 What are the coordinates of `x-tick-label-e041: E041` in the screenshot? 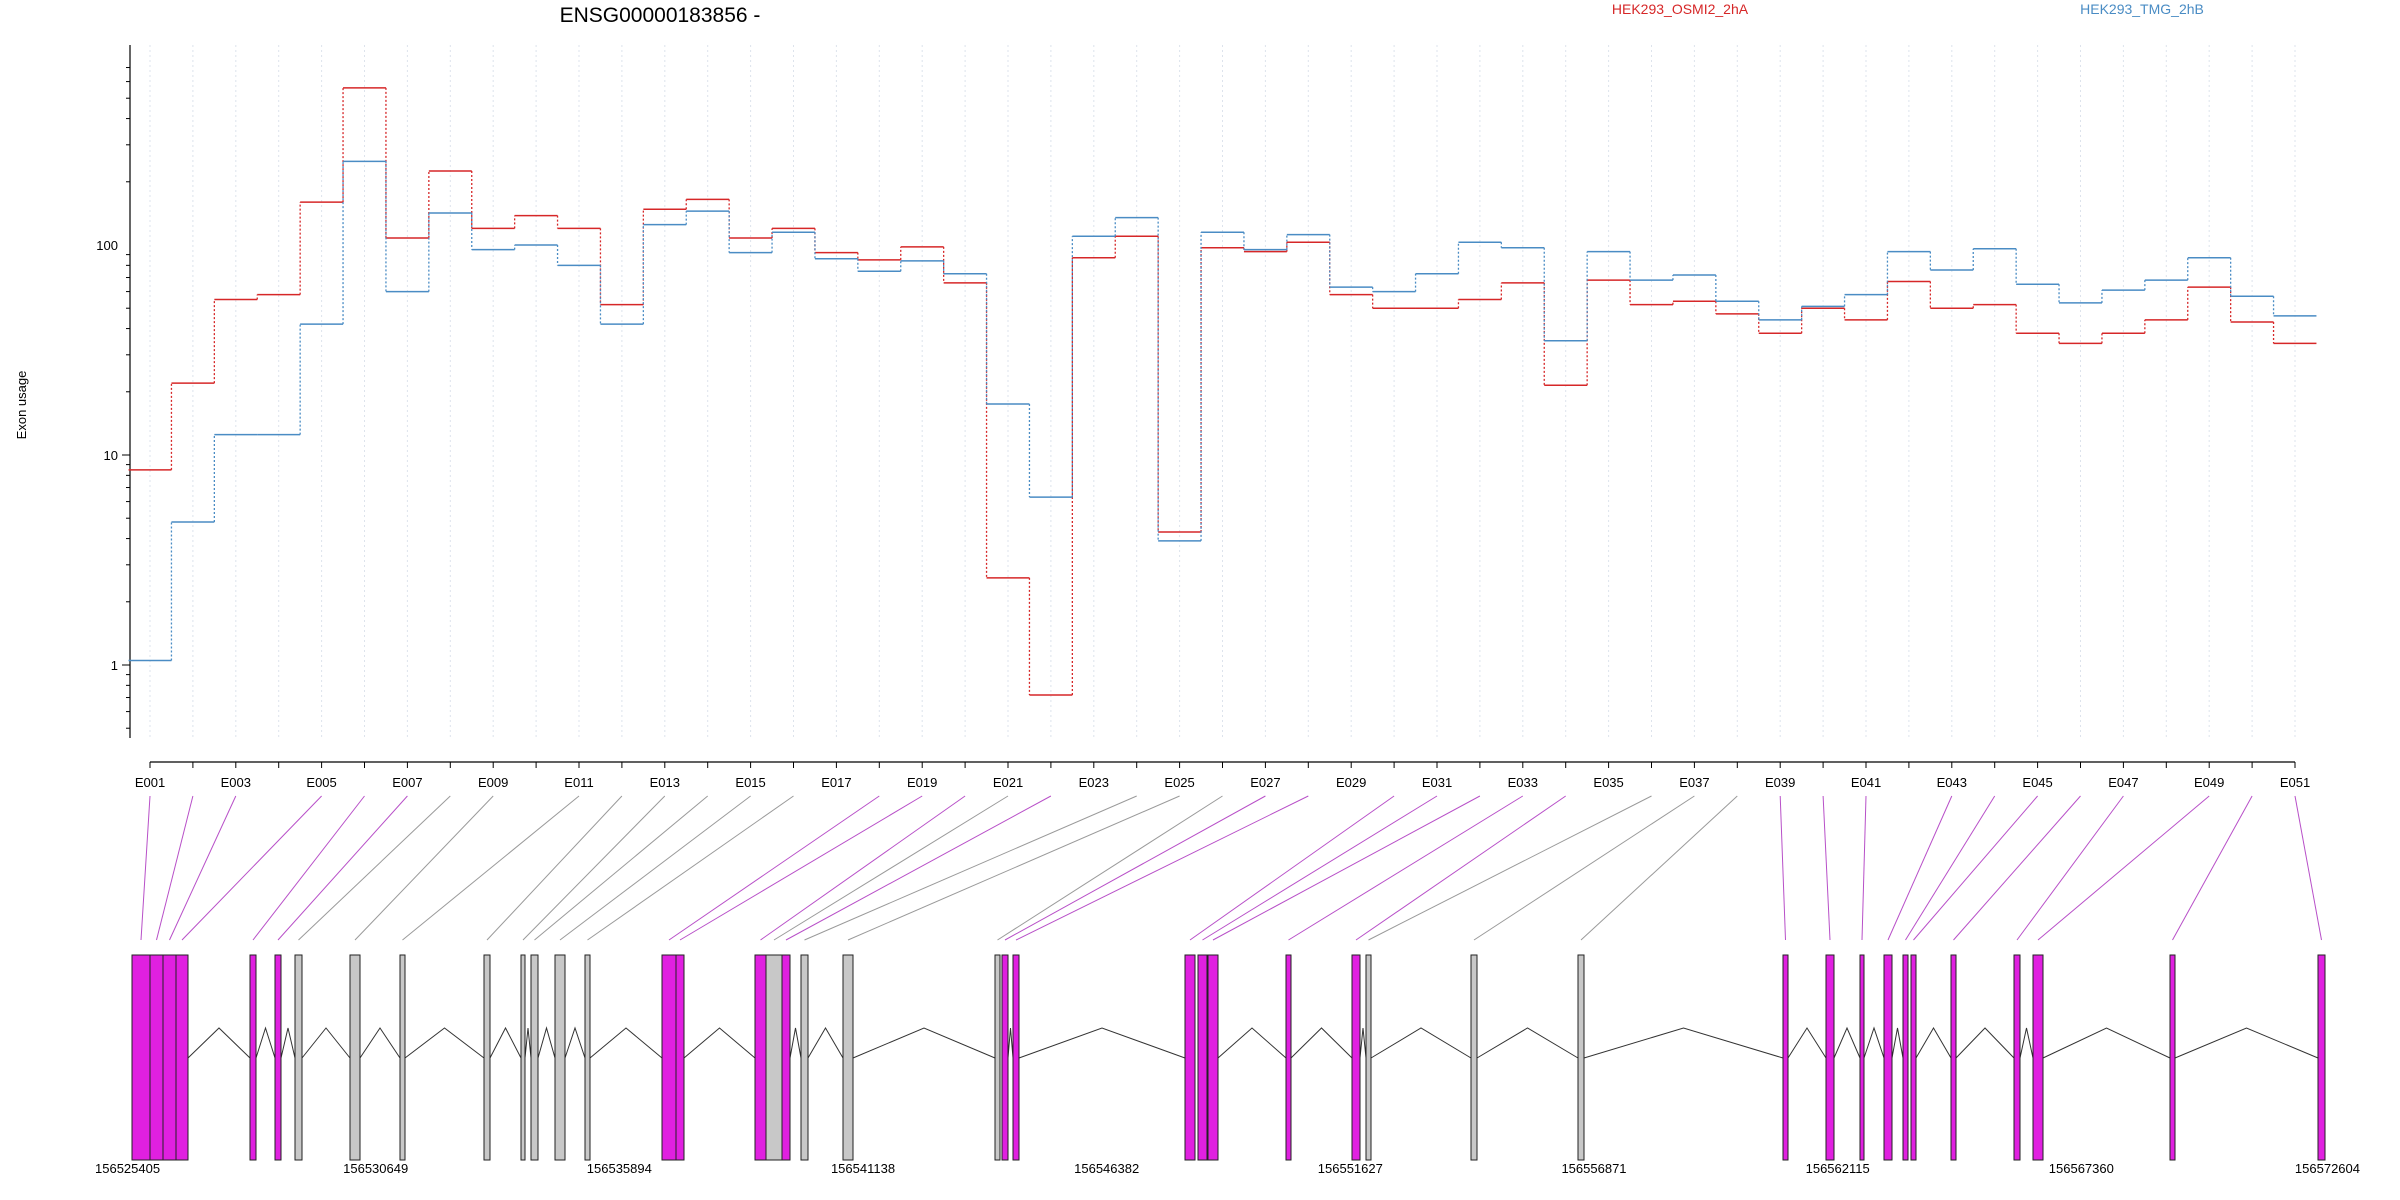 It's located at (1866, 782).